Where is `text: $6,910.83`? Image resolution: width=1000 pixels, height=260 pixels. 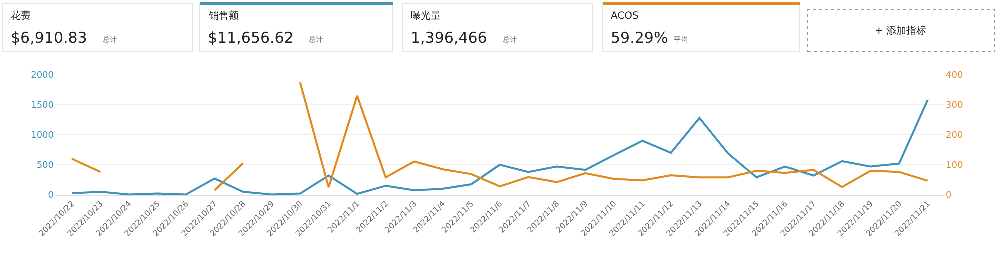 text: $6,910.83 is located at coordinates (49, 38).